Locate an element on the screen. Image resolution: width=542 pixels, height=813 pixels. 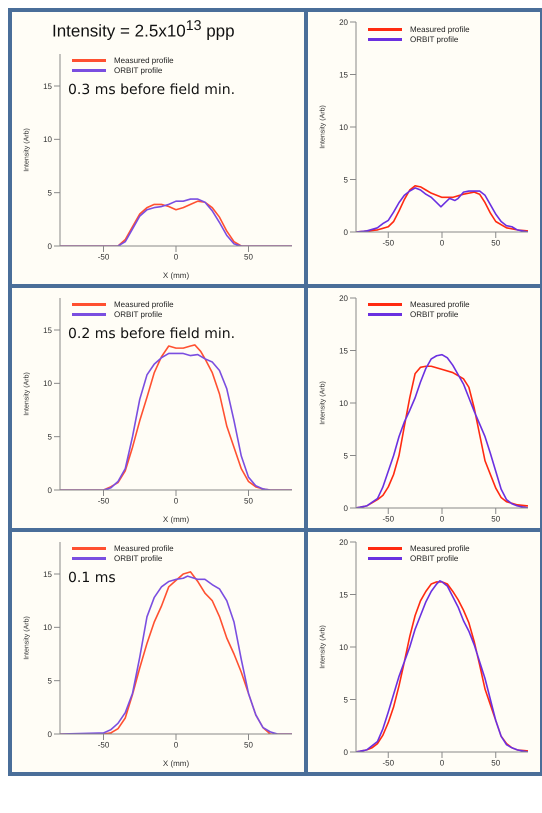
annotation: 0.2 ms before field min. is located at coordinates (152, 334).